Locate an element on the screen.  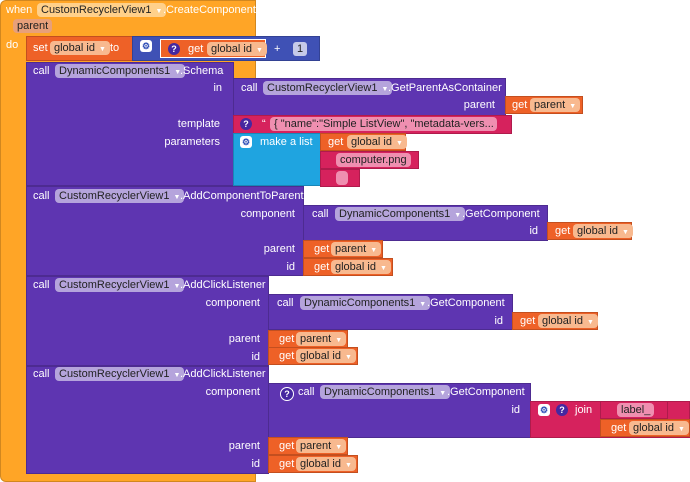
schema-component-dropdown: DynamicComponents1 ▼ is located at coordinates (120, 71).